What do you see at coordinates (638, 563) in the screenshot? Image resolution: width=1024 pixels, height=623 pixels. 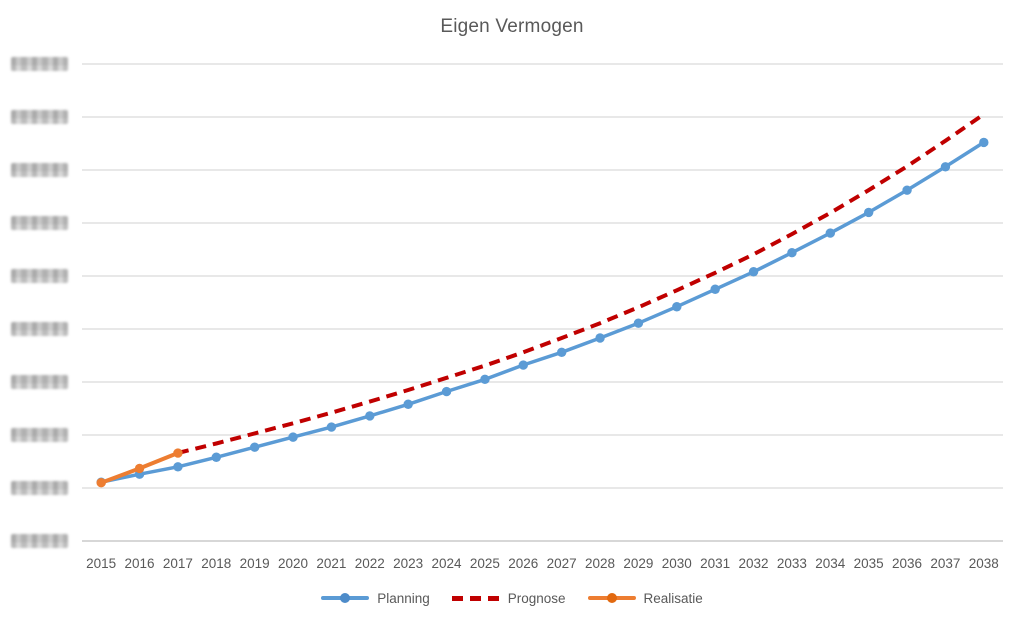 I see `x-axis-label: 2029` at bounding box center [638, 563].